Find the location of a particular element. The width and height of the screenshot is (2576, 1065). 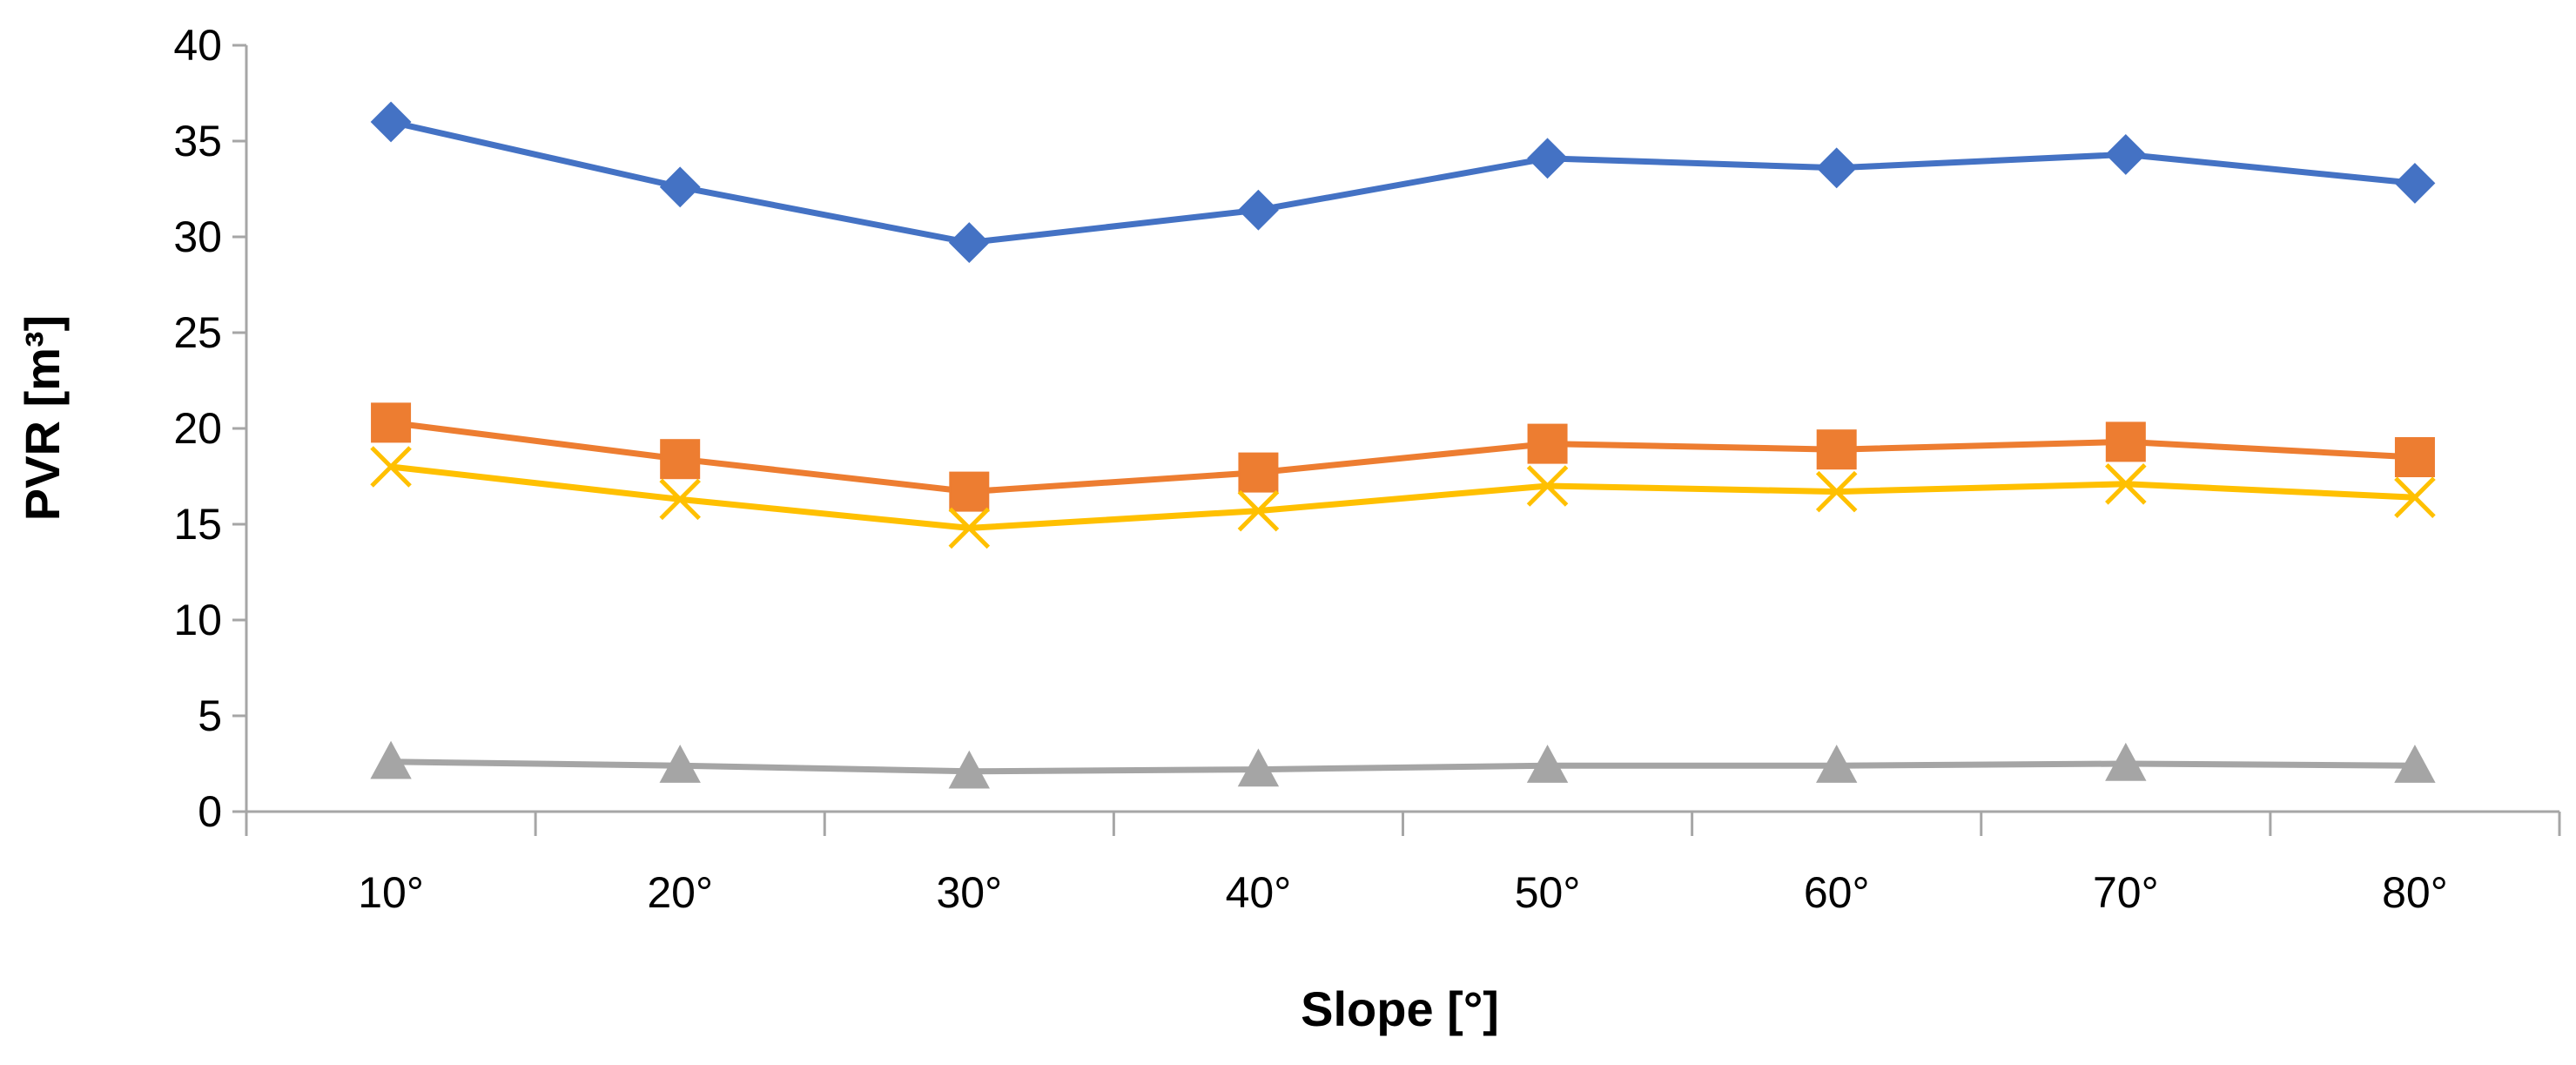

y-tick-label: 30 is located at coordinates (197, 237).